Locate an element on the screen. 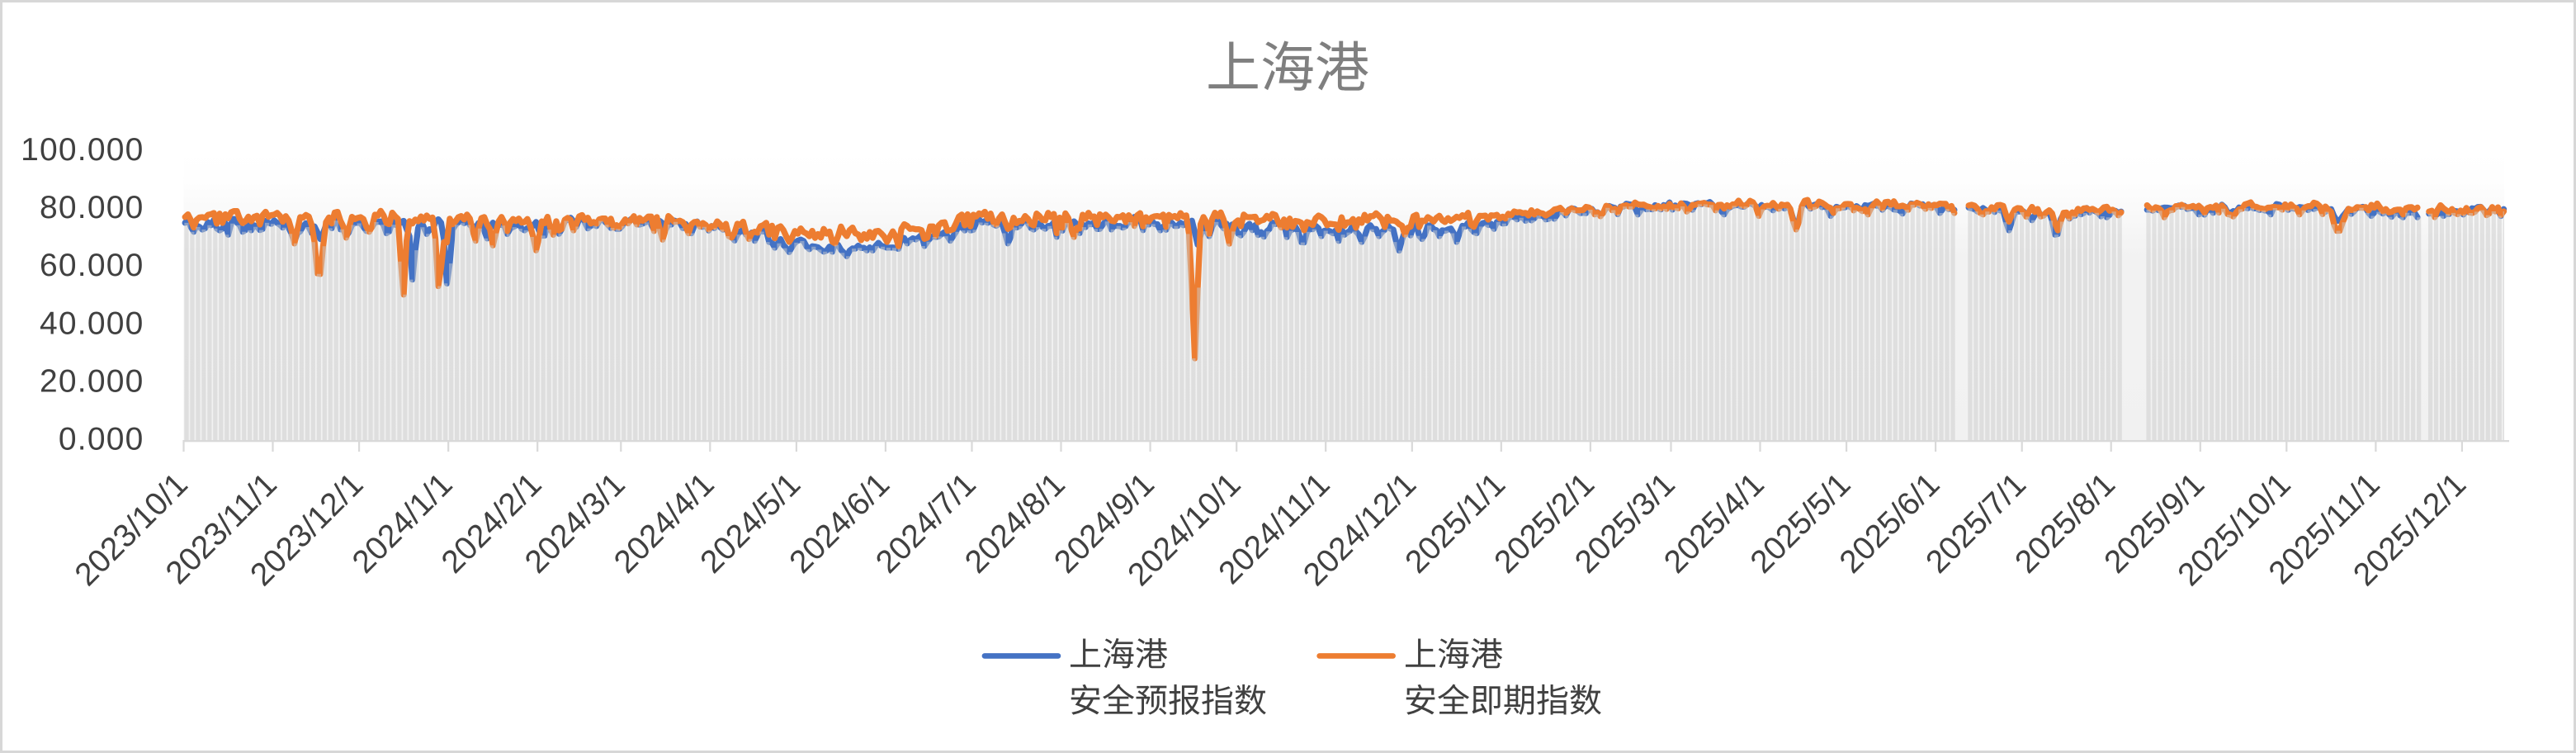 Image resolution: width=2576 pixels, height=753 pixels. svg-text: 80.000 is located at coordinates (92, 207).